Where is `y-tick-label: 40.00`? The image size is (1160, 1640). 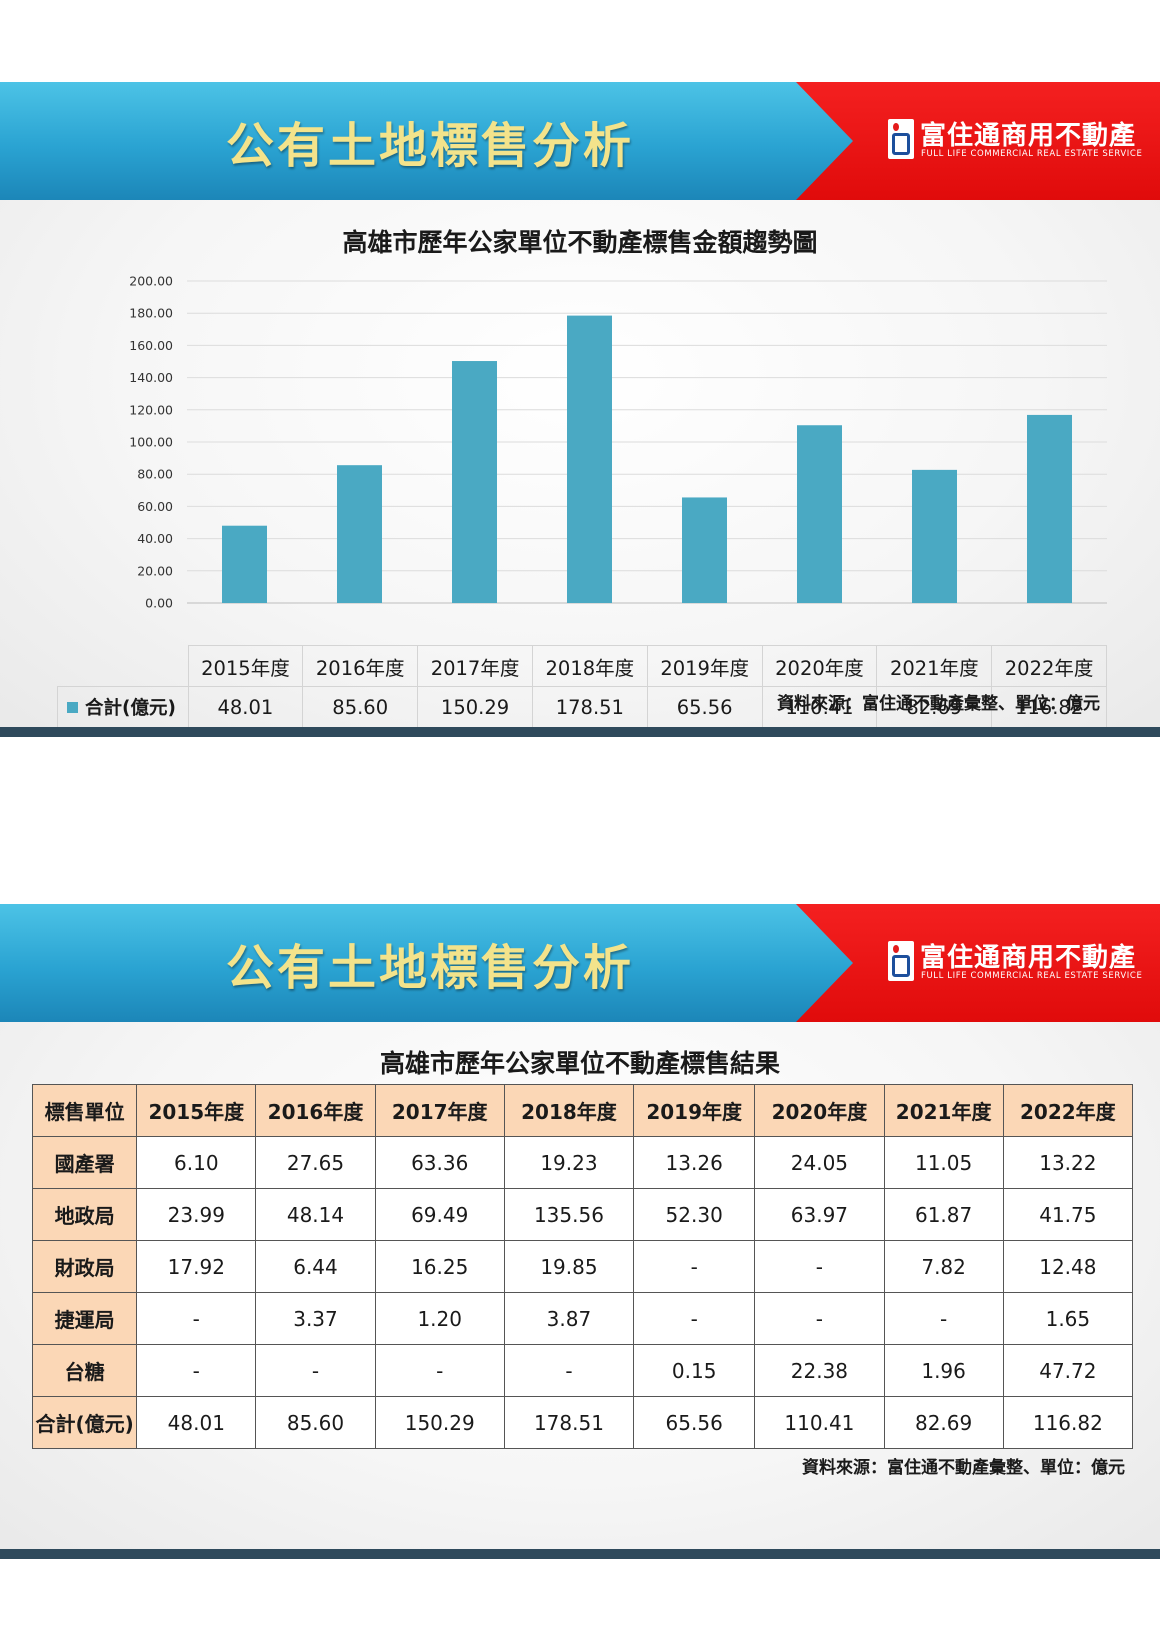 y-tick-label: 40.00 is located at coordinates (155, 538).